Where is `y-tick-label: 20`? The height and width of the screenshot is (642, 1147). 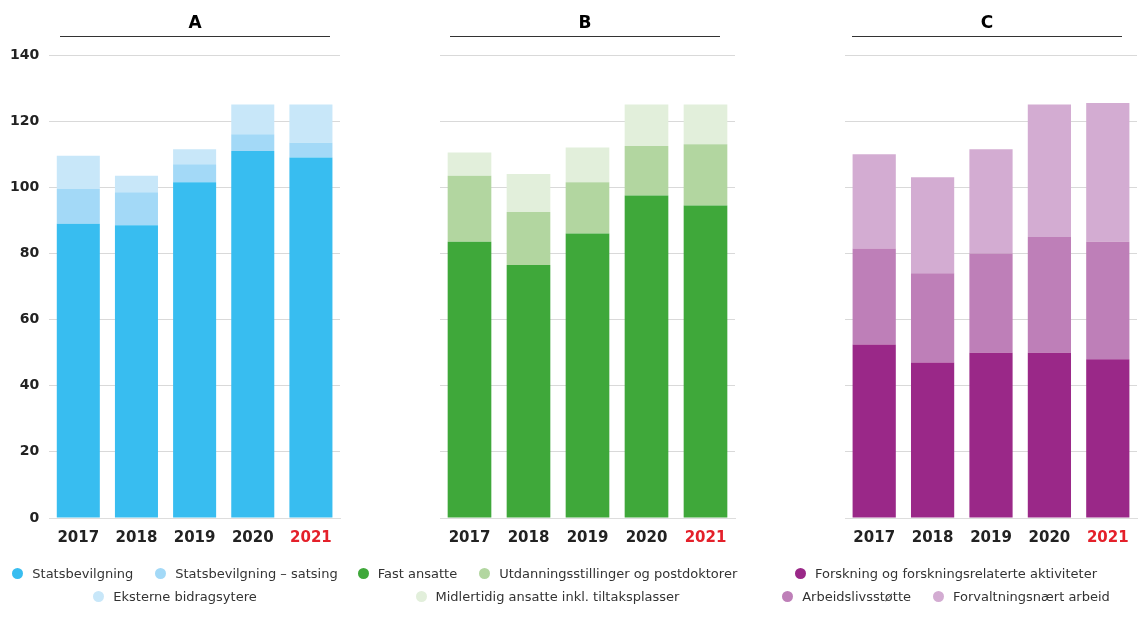 y-tick-label: 20 is located at coordinates (29, 450).